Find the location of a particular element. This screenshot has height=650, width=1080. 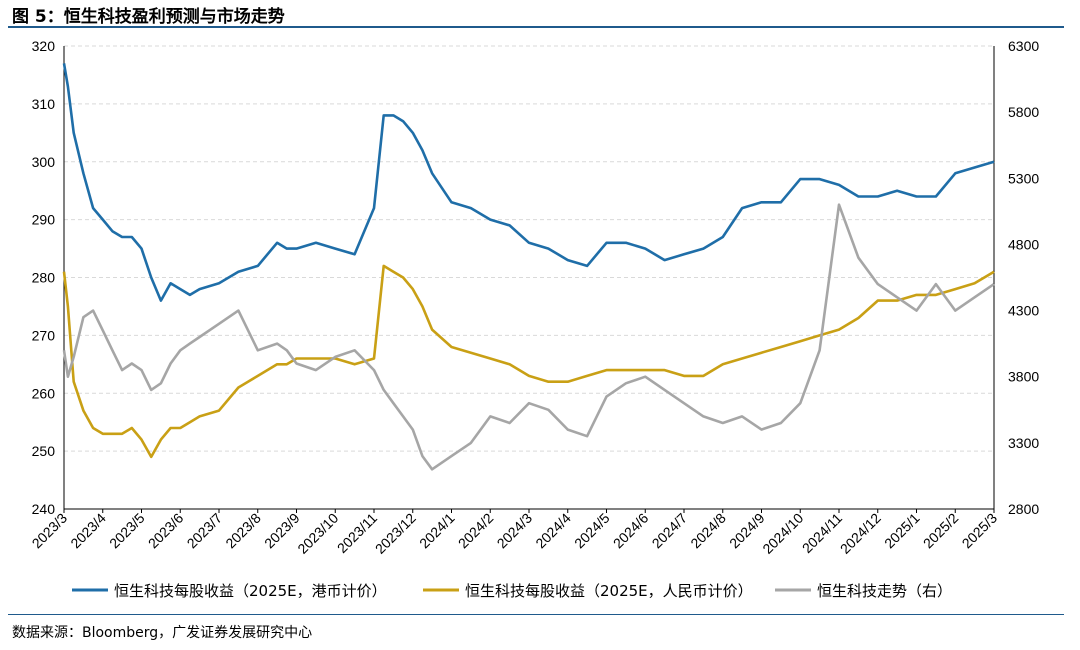

y-left-tick-label: 280 is located at coordinates (44, 278).